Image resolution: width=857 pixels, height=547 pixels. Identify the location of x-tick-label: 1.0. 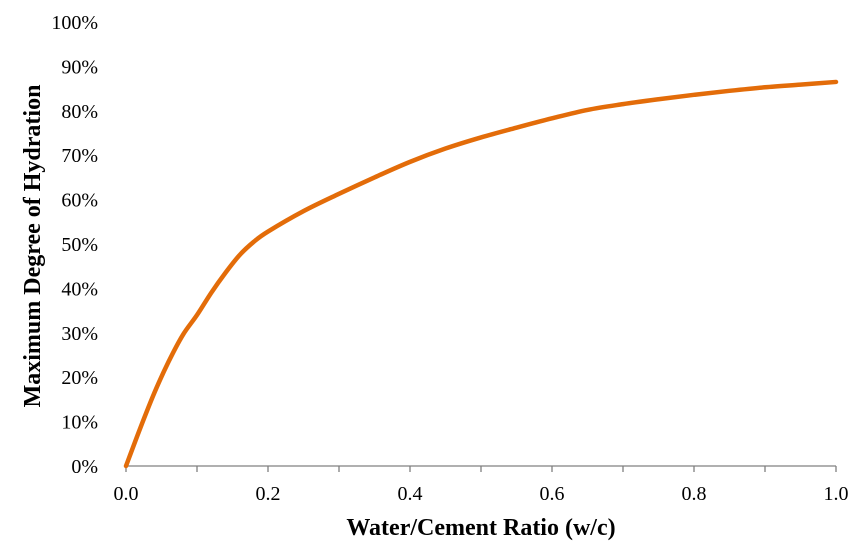
(836, 494).